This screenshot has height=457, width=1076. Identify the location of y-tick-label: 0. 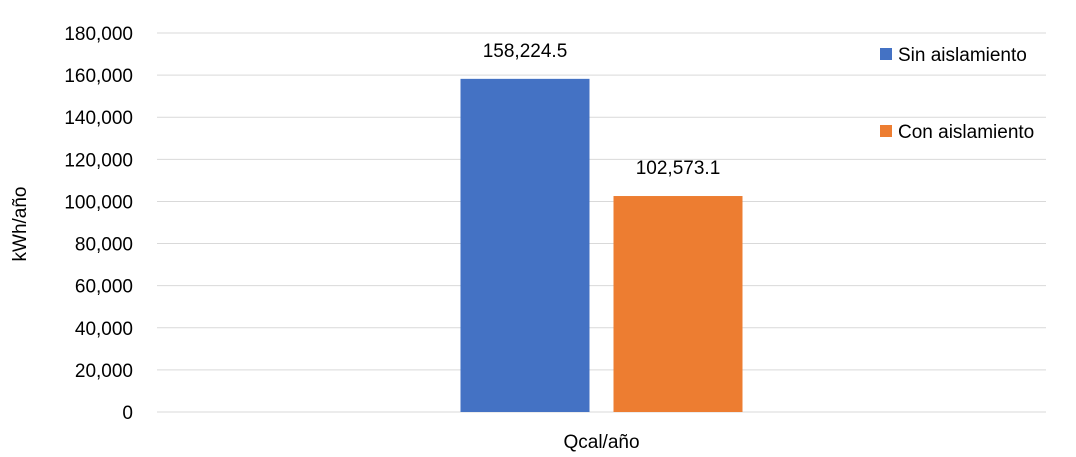
(127, 413).